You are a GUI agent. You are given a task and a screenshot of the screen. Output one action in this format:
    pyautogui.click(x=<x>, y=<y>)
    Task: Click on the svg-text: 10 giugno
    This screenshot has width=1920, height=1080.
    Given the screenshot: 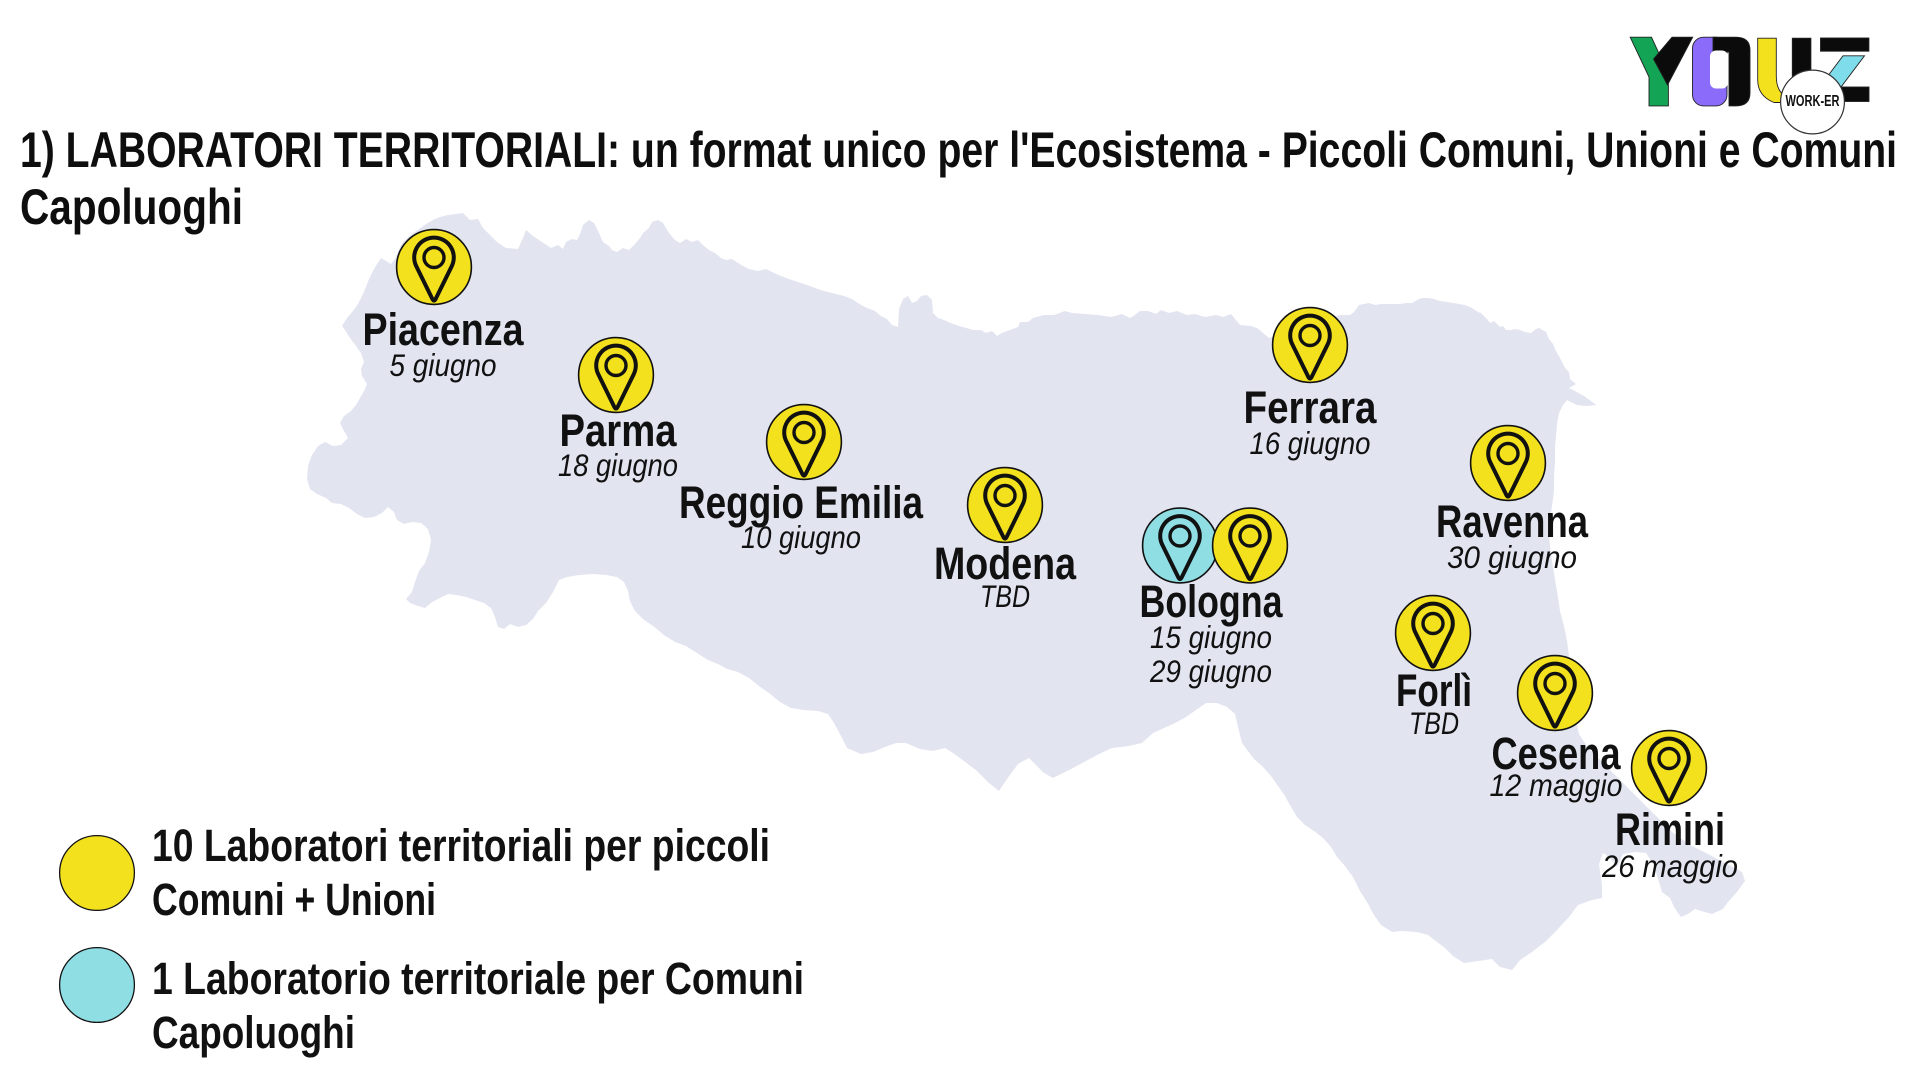 What is the action you would take?
    pyautogui.click(x=801, y=537)
    